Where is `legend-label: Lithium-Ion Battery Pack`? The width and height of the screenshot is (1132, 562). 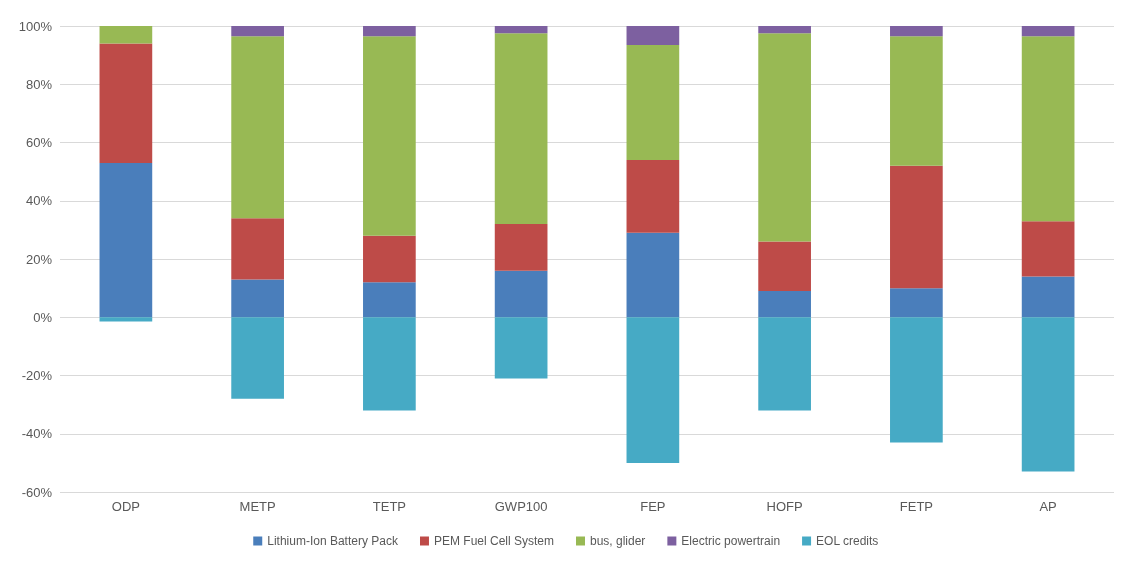 legend-label: Lithium-Ion Battery Pack is located at coordinates (333, 541).